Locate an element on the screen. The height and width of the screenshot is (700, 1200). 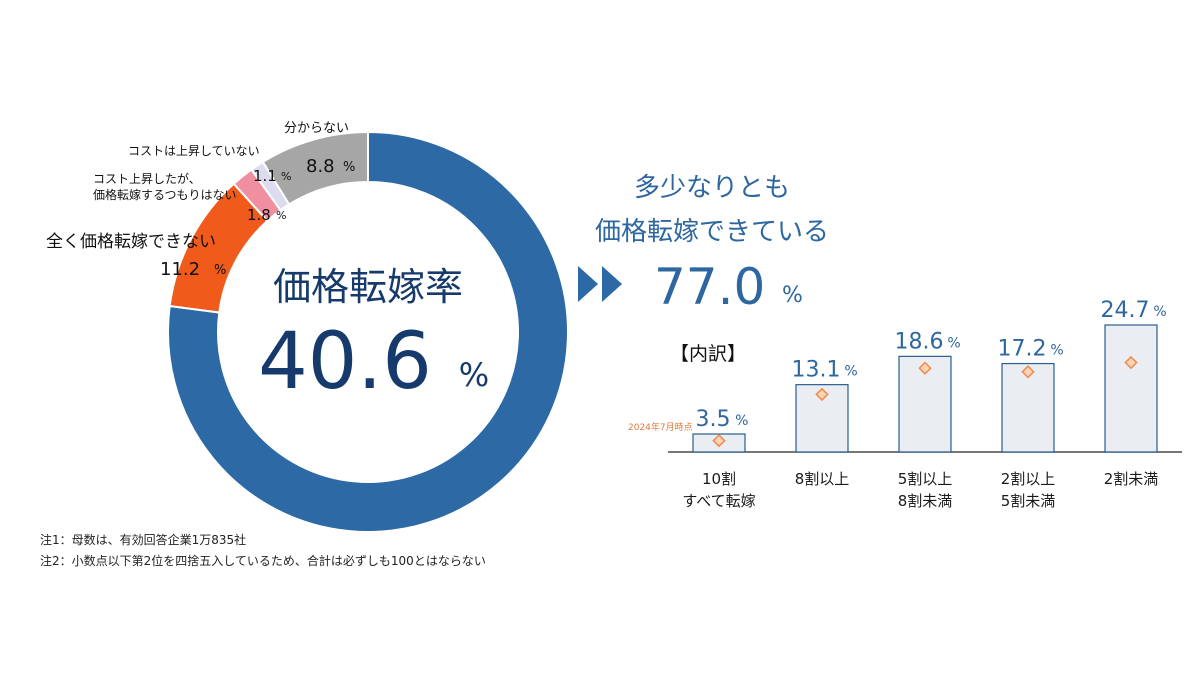
bar-value-label: 24.7 is located at coordinates (1125, 310).